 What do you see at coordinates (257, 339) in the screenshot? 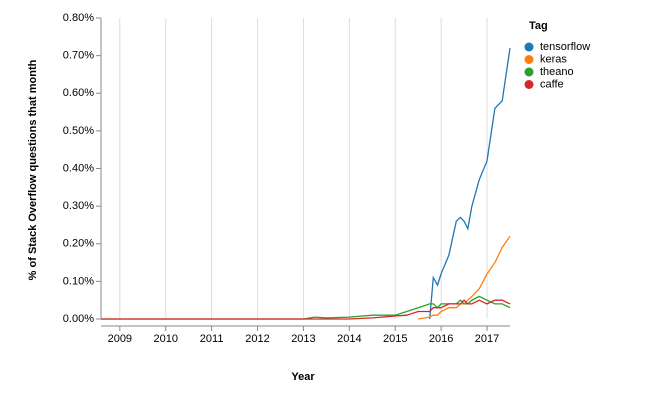
I see `x-tick-label: 2012` at bounding box center [257, 339].